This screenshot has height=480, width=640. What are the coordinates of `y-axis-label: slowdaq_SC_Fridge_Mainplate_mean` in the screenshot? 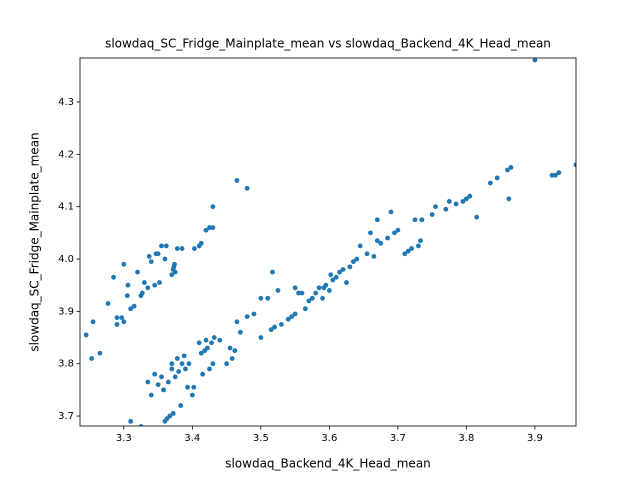 It's located at (35, 241).